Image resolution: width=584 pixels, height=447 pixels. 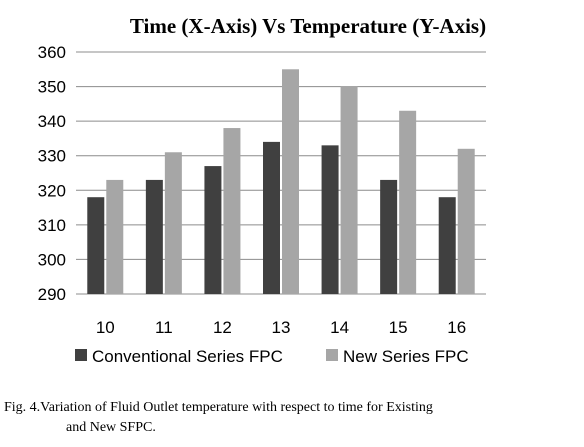 I want to click on y-axis-ticks: 290 300 310 320 330 340 350 360, so click(x=52, y=173).